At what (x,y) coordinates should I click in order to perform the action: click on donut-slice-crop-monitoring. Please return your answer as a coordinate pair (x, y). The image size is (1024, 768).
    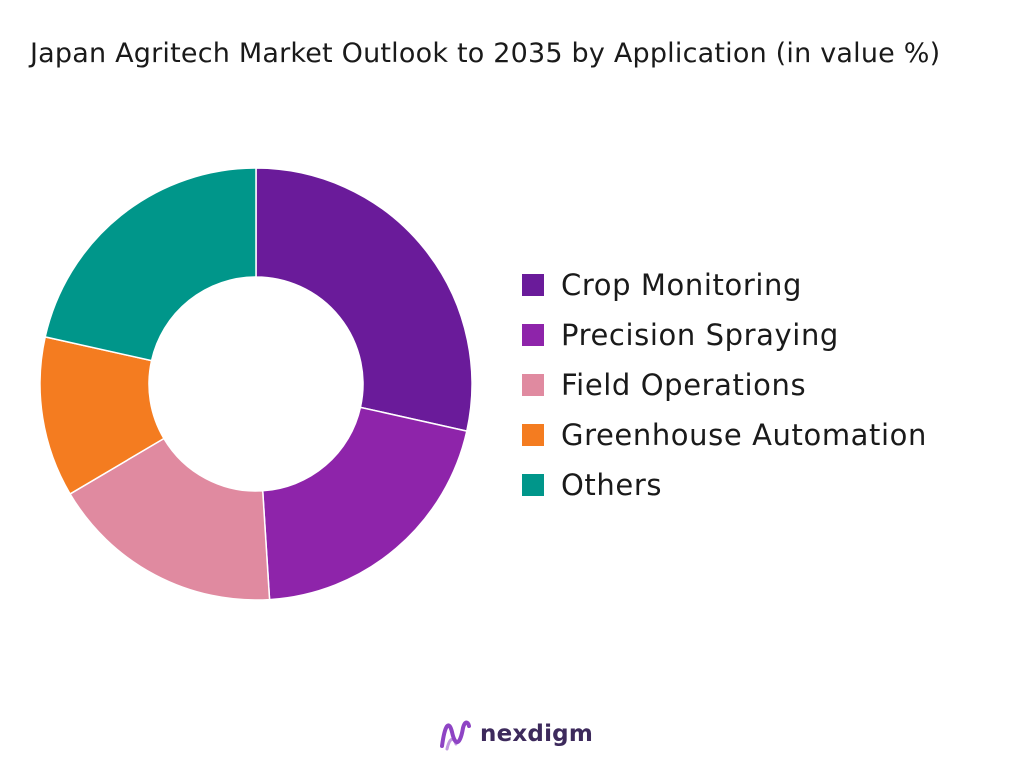
    Looking at the image, I should click on (364, 300).